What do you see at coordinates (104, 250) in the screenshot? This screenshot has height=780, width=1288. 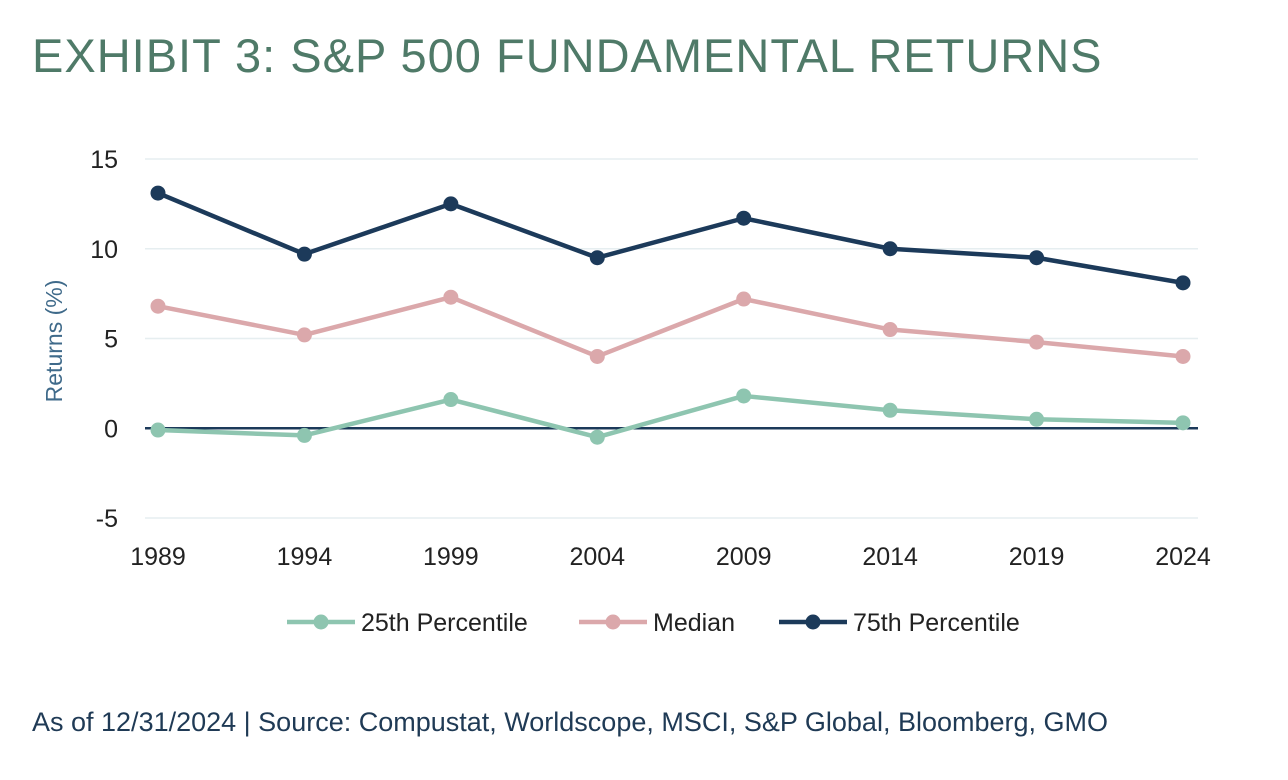 I see `y-tick-label: 10` at bounding box center [104, 250].